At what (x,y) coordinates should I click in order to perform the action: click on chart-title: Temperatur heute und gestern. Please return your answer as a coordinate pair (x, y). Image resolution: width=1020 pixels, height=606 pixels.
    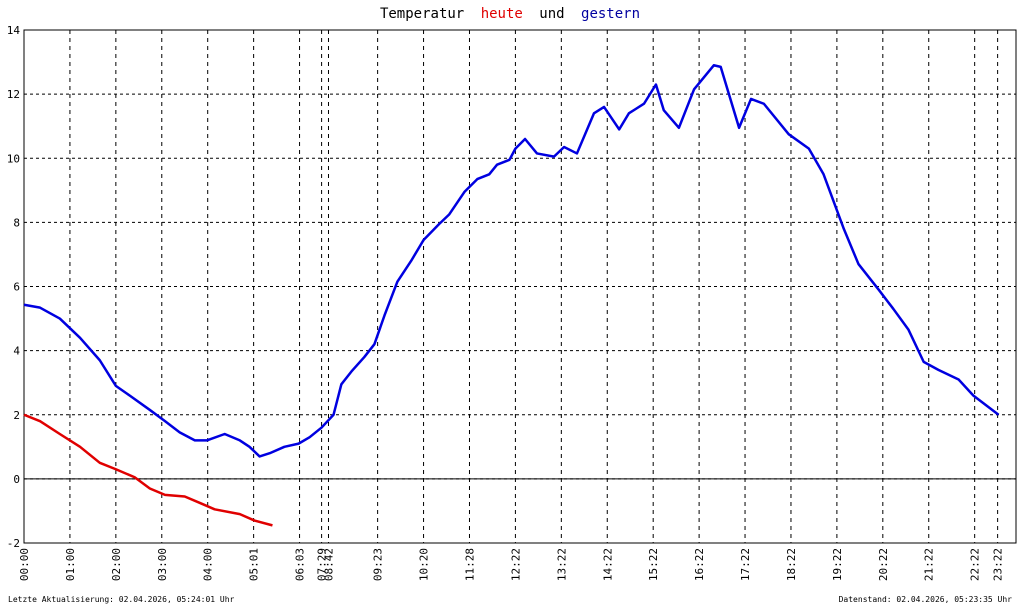
    Looking at the image, I should click on (510, 14).